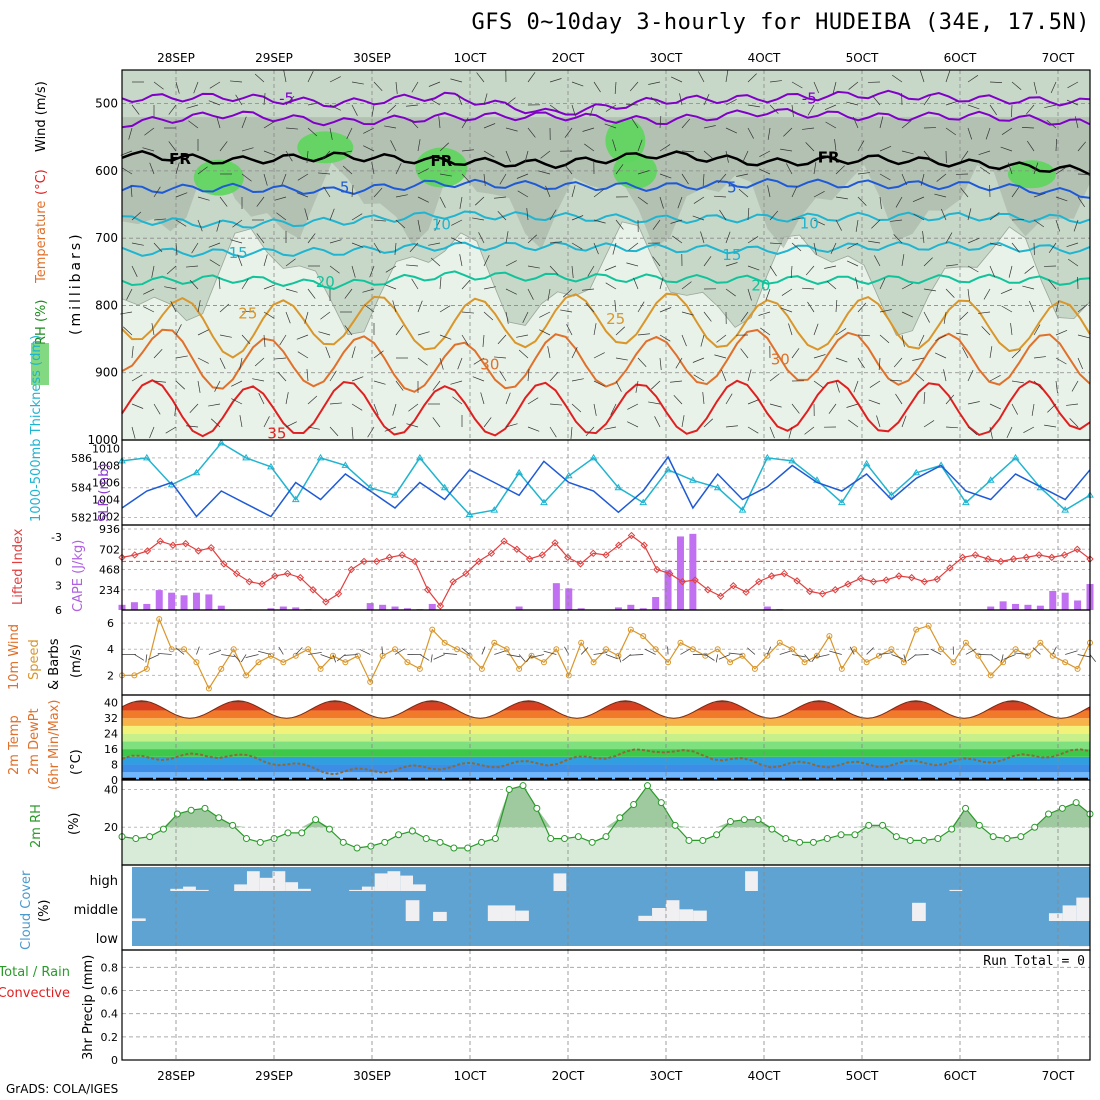 Image resolution: width=1100 pixels, height=1100 pixels. Describe the element at coordinates (114, 765) in the screenshot. I see `temp-tick: 8` at that location.